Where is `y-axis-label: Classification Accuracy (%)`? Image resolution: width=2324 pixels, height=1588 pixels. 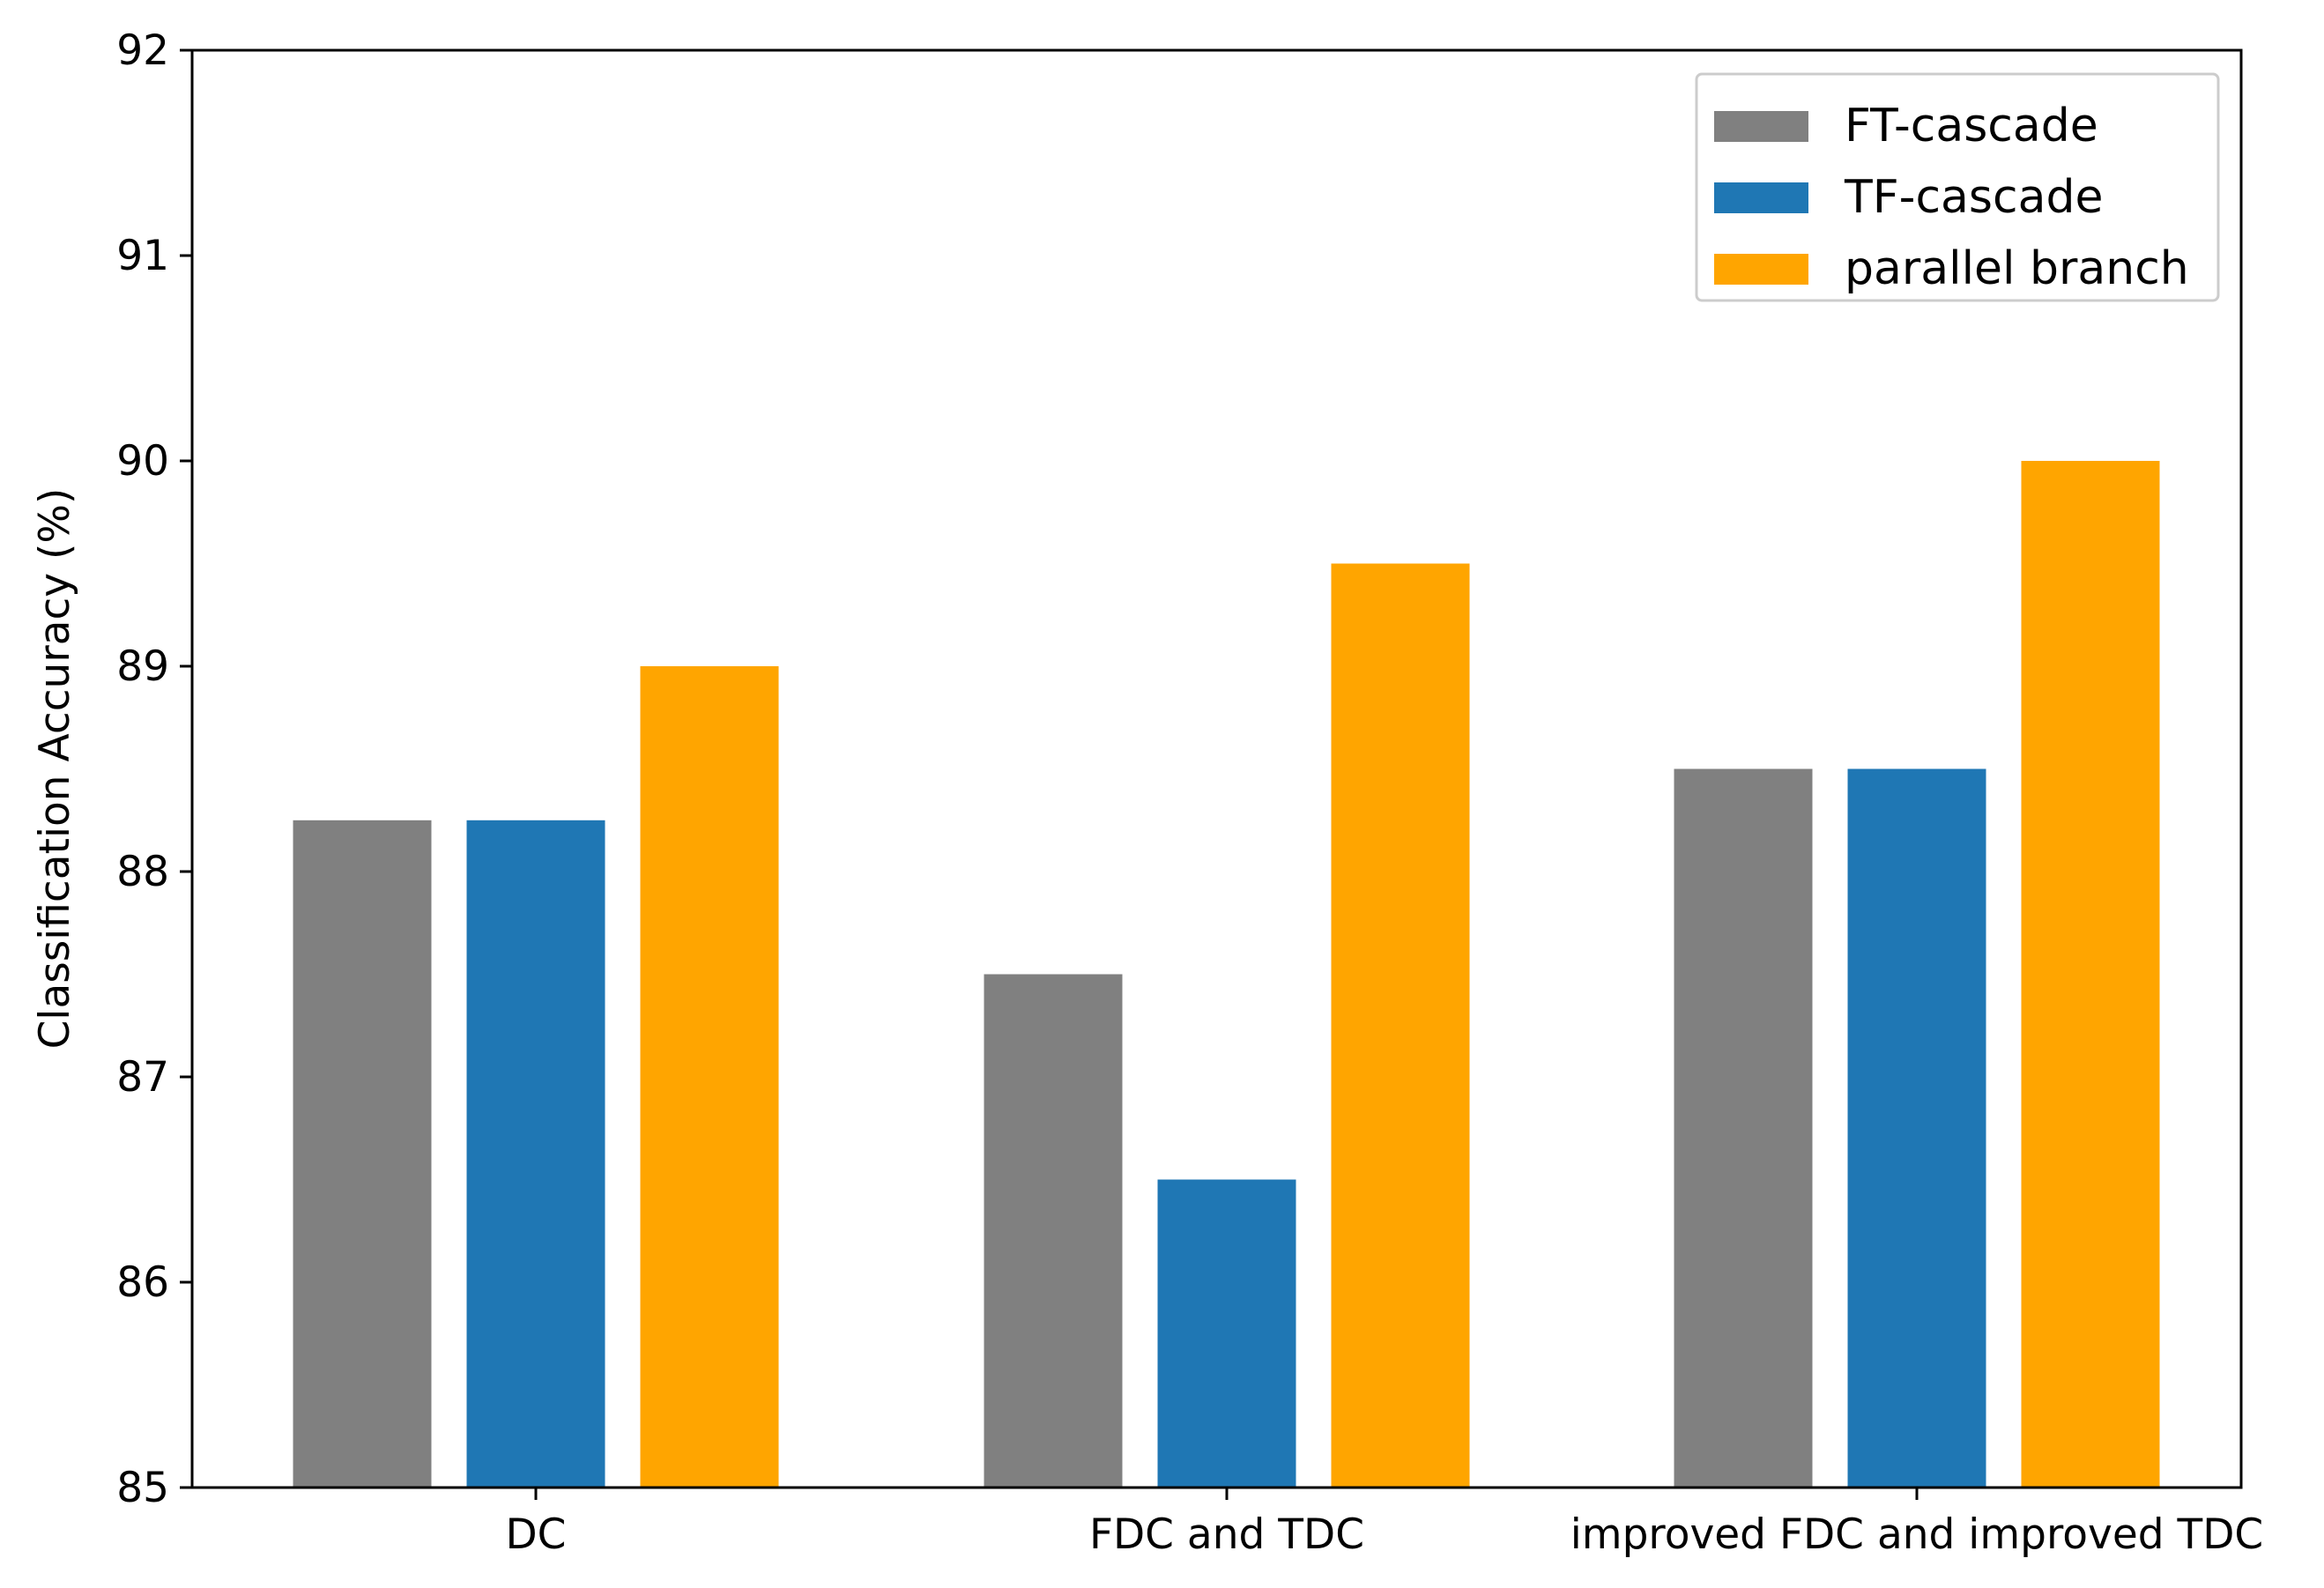
y-axis-label: Classification Accuracy (%) is located at coordinates (55, 769).